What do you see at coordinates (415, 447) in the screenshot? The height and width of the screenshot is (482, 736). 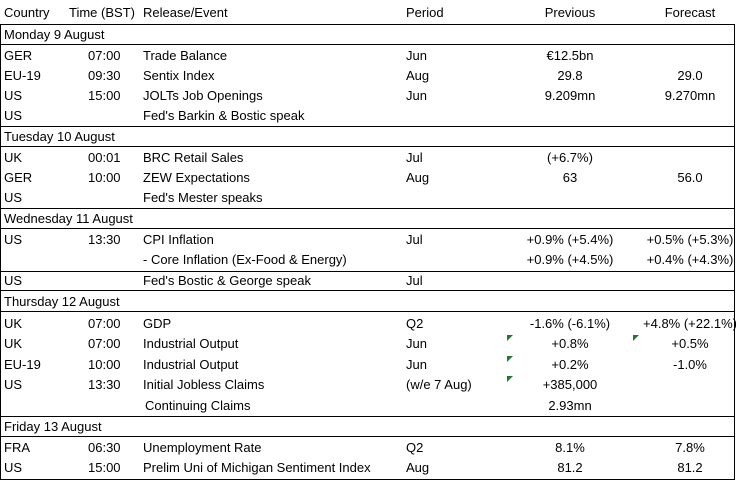 I see `cell-period: Q2` at bounding box center [415, 447].